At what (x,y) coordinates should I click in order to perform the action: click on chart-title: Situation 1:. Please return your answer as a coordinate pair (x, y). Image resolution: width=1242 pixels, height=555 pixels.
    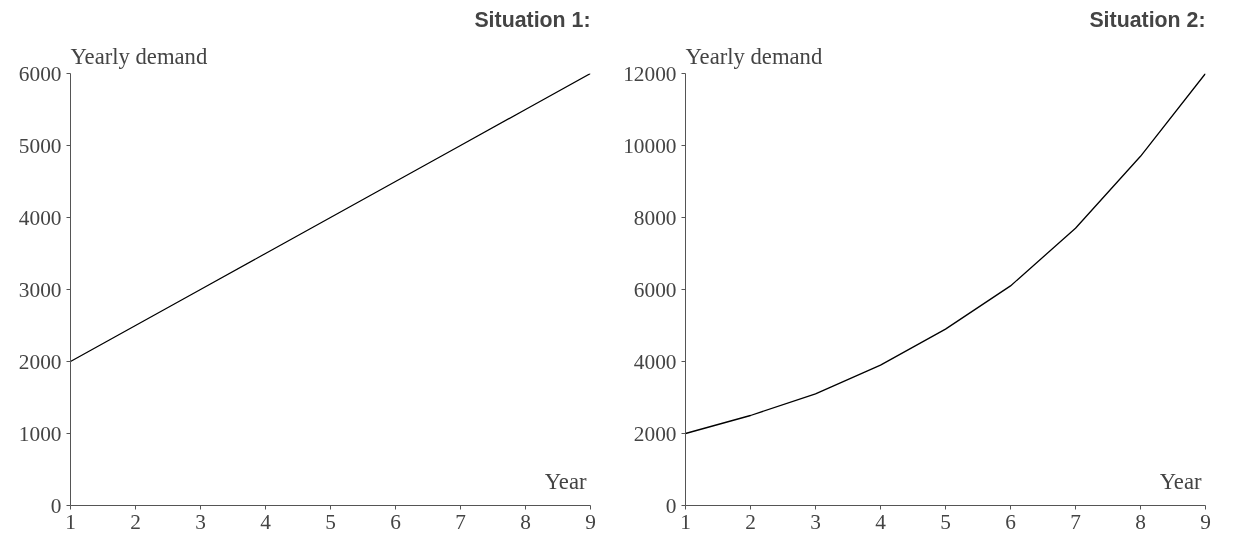
    Looking at the image, I should click on (532, 19).